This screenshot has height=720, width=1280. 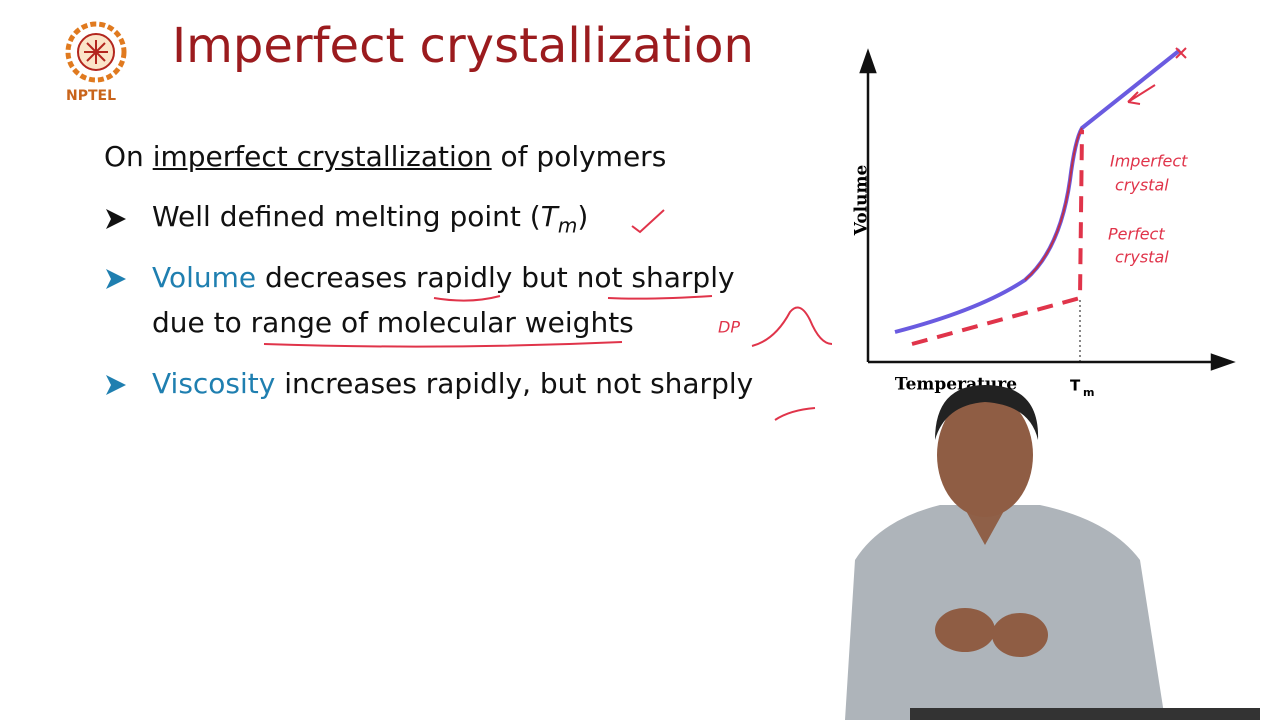 I want to click on tm-subscript: m, so click(x=1088, y=392).